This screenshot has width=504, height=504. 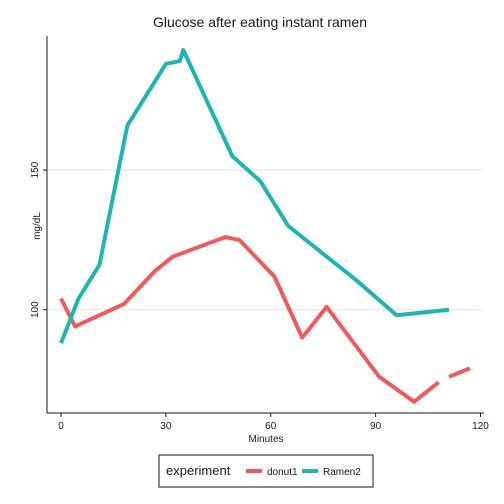 What do you see at coordinates (265, 439) in the screenshot?
I see `x-axis-label: Minutes` at bounding box center [265, 439].